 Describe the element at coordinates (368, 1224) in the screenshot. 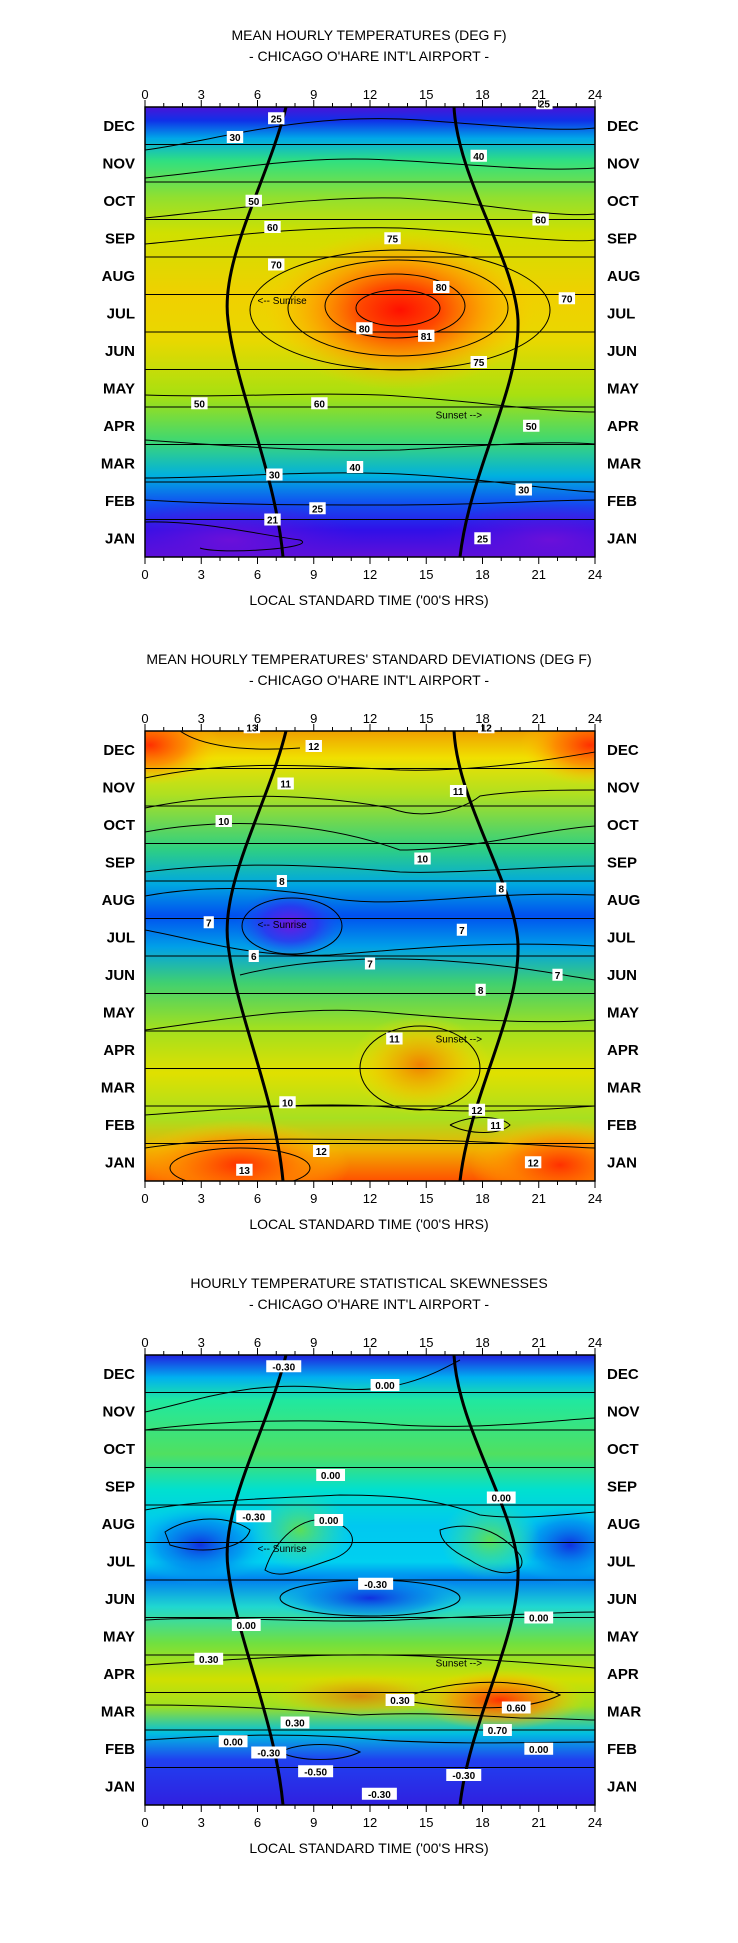

I see `panel2-x-axis-label: LOCAL STANDARD TIME ('00'S HRS)` at that location.